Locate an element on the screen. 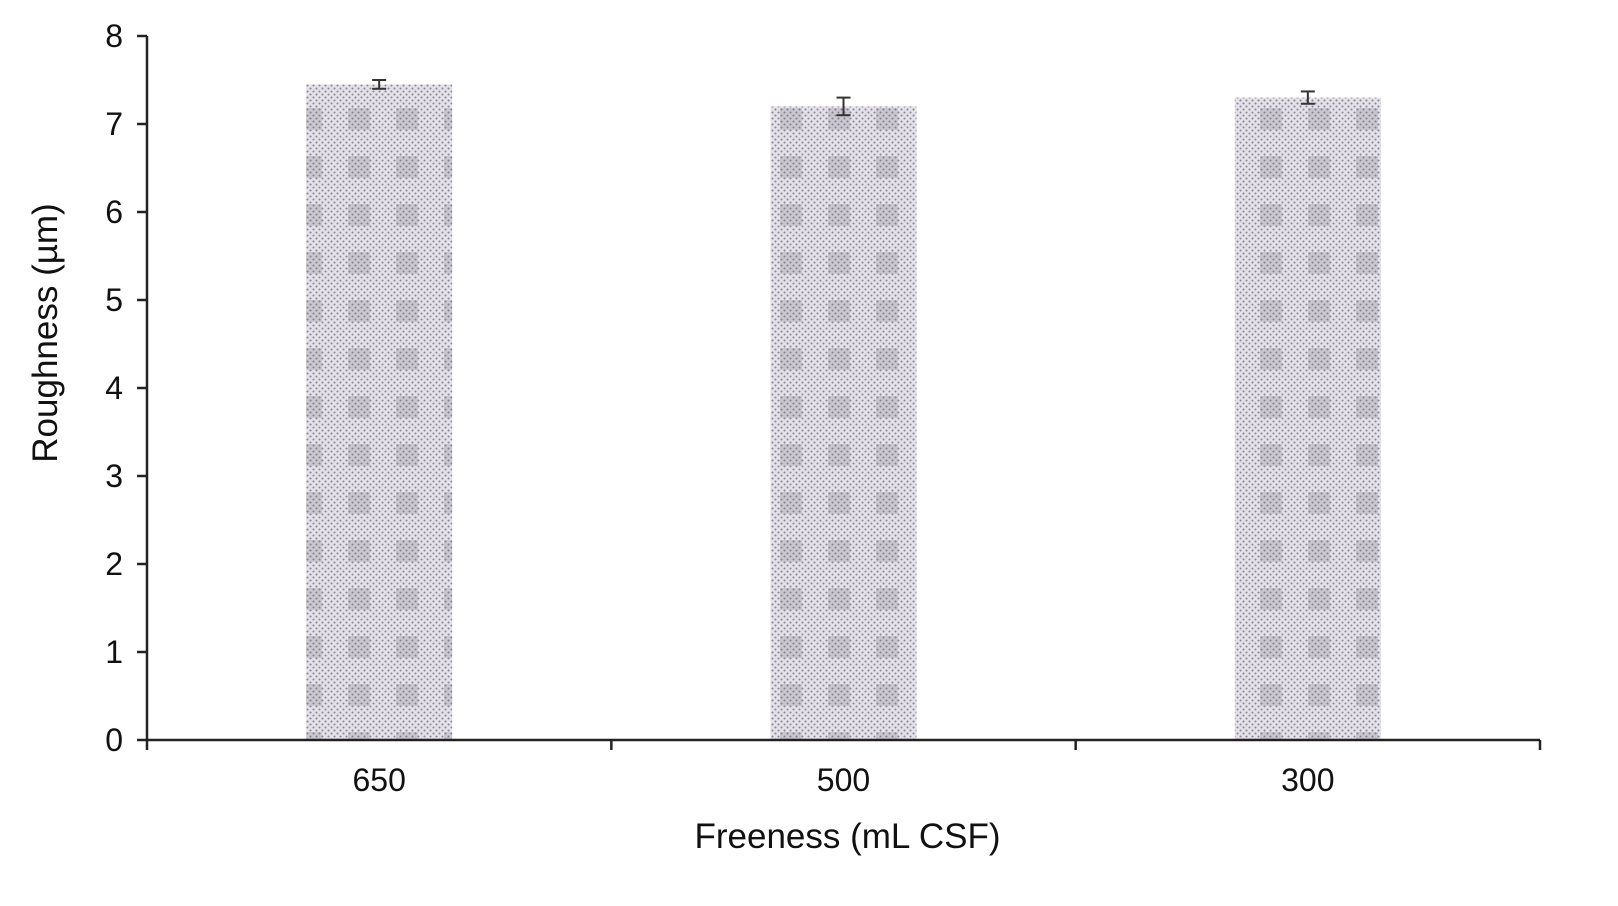  y-tick-label: 7 is located at coordinates (114, 124).